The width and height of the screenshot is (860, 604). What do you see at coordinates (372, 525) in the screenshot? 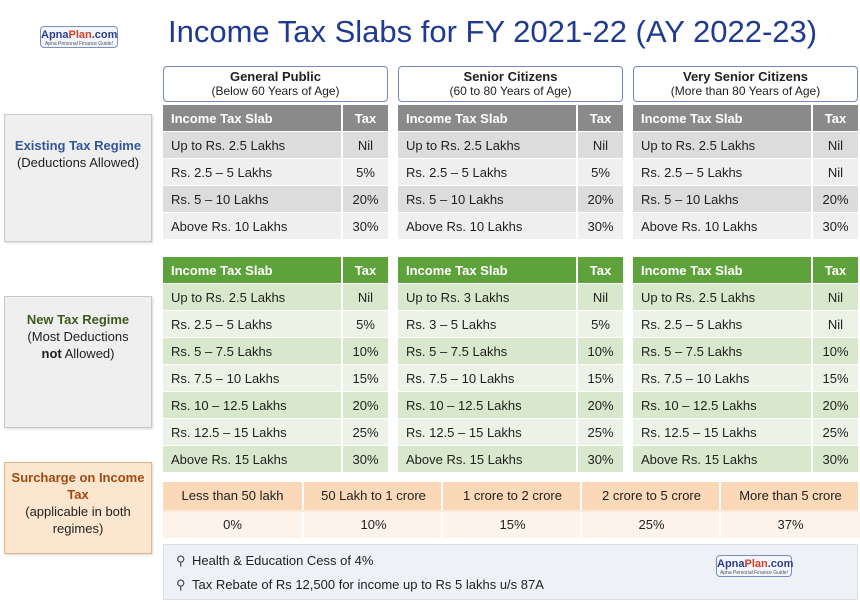
I see `surcharge-rate: 10%` at bounding box center [372, 525].